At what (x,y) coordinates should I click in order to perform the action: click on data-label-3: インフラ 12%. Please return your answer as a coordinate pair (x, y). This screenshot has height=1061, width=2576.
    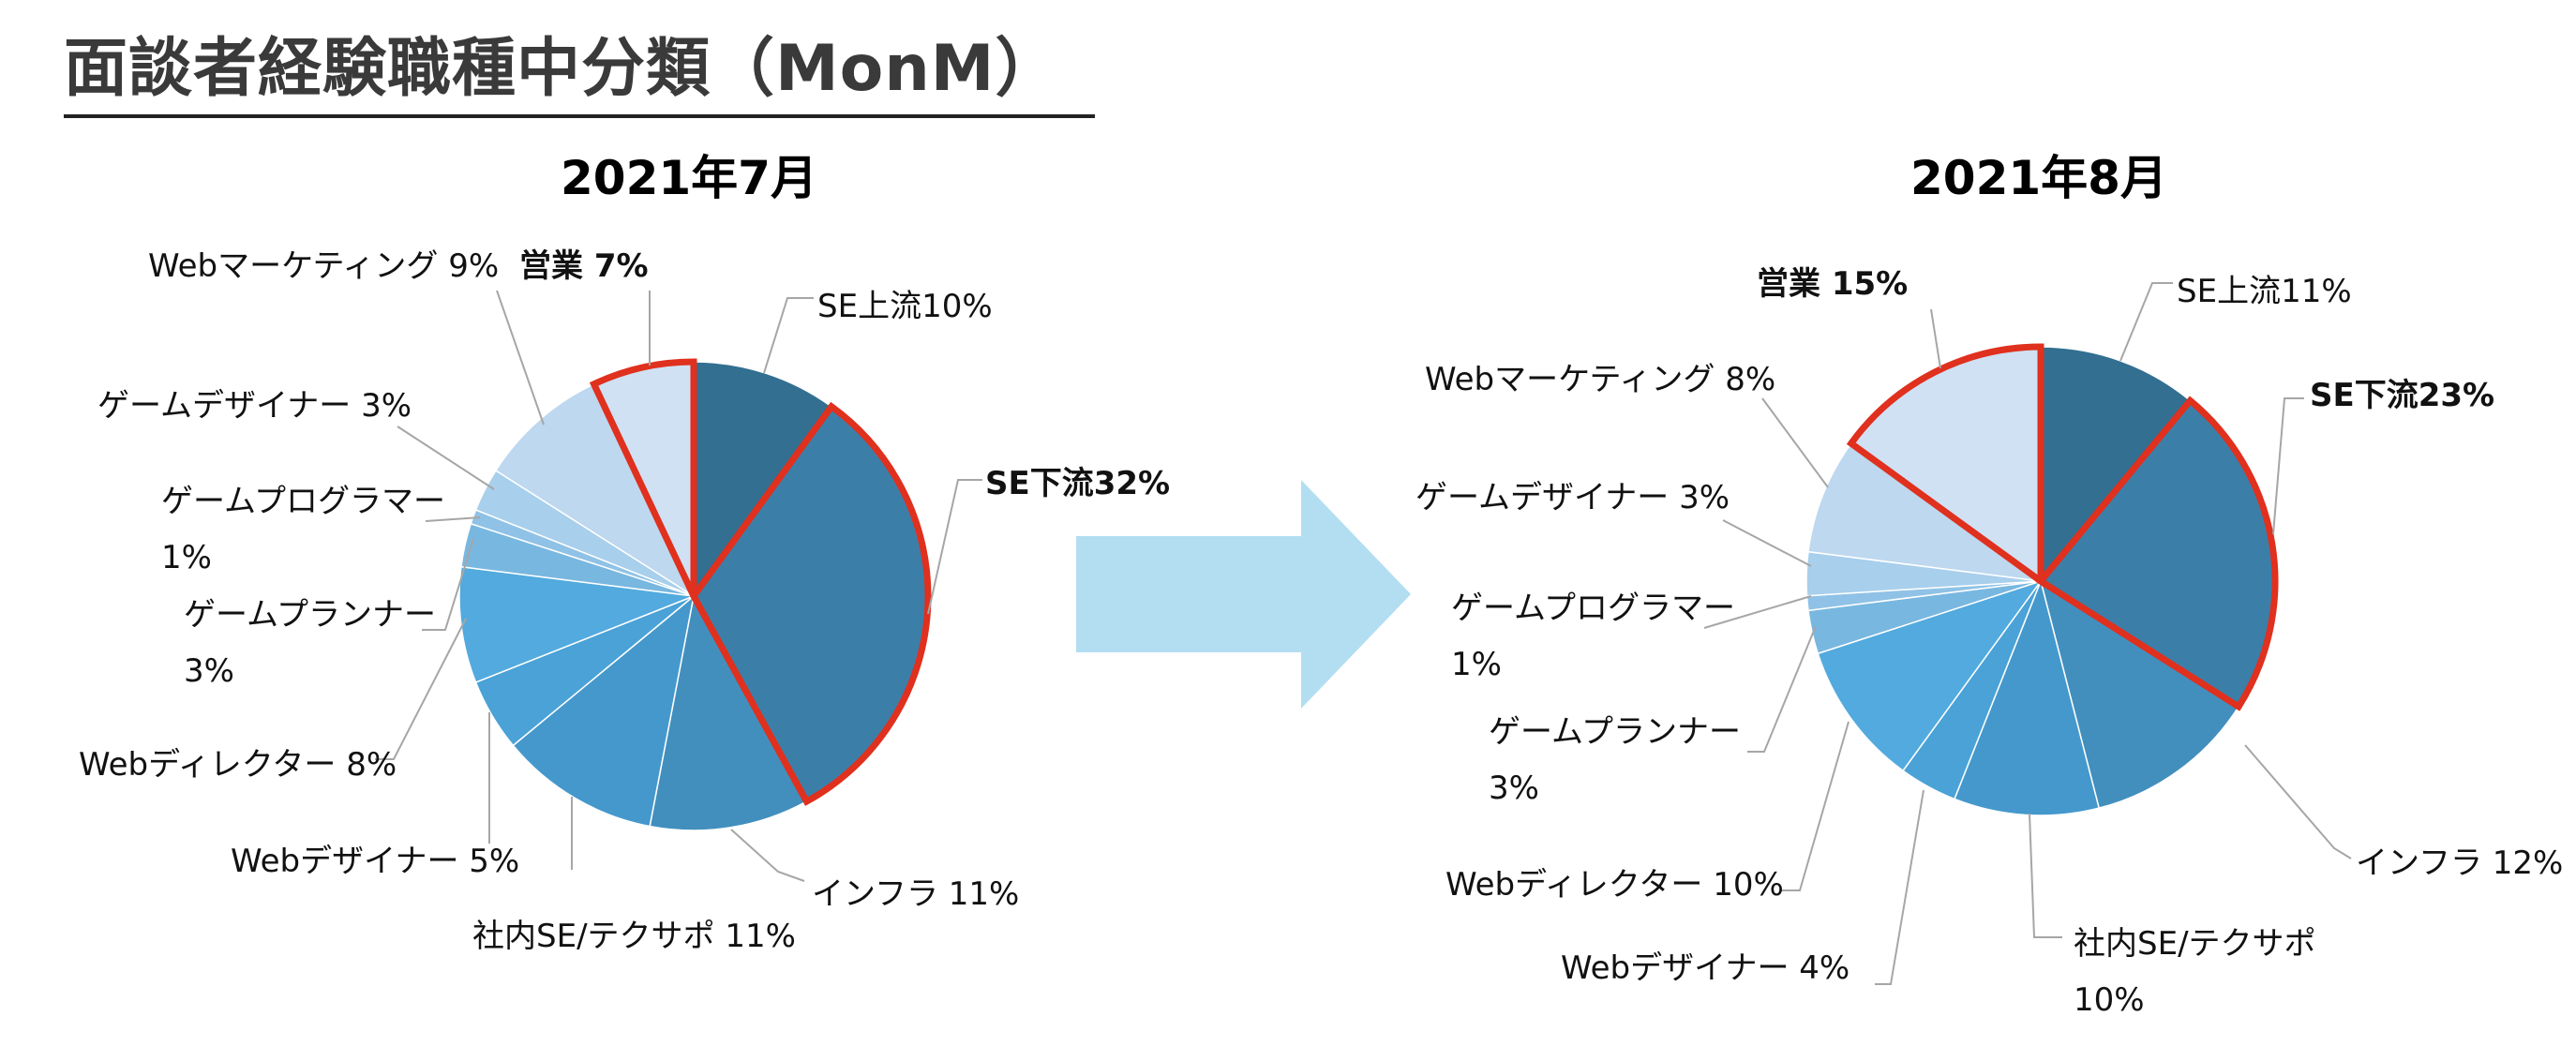
    Looking at the image, I should click on (2460, 863).